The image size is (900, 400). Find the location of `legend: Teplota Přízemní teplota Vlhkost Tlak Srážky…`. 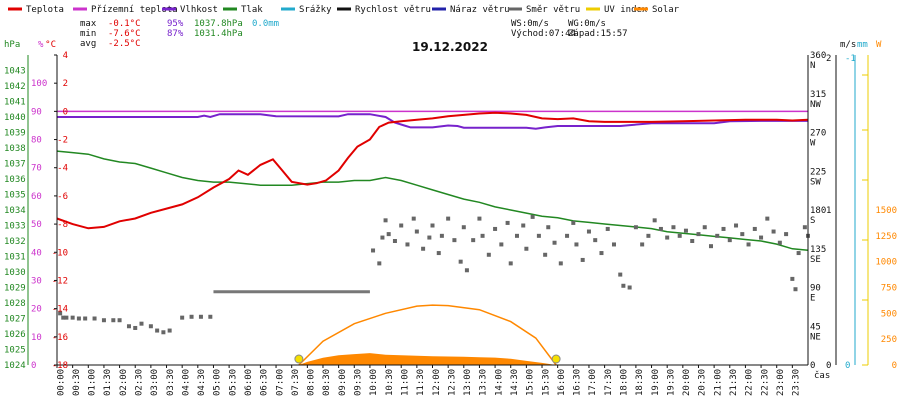

legend: Teplota Přízemní teplota Vlhkost Tlak Srážky… is located at coordinates (344, 10).